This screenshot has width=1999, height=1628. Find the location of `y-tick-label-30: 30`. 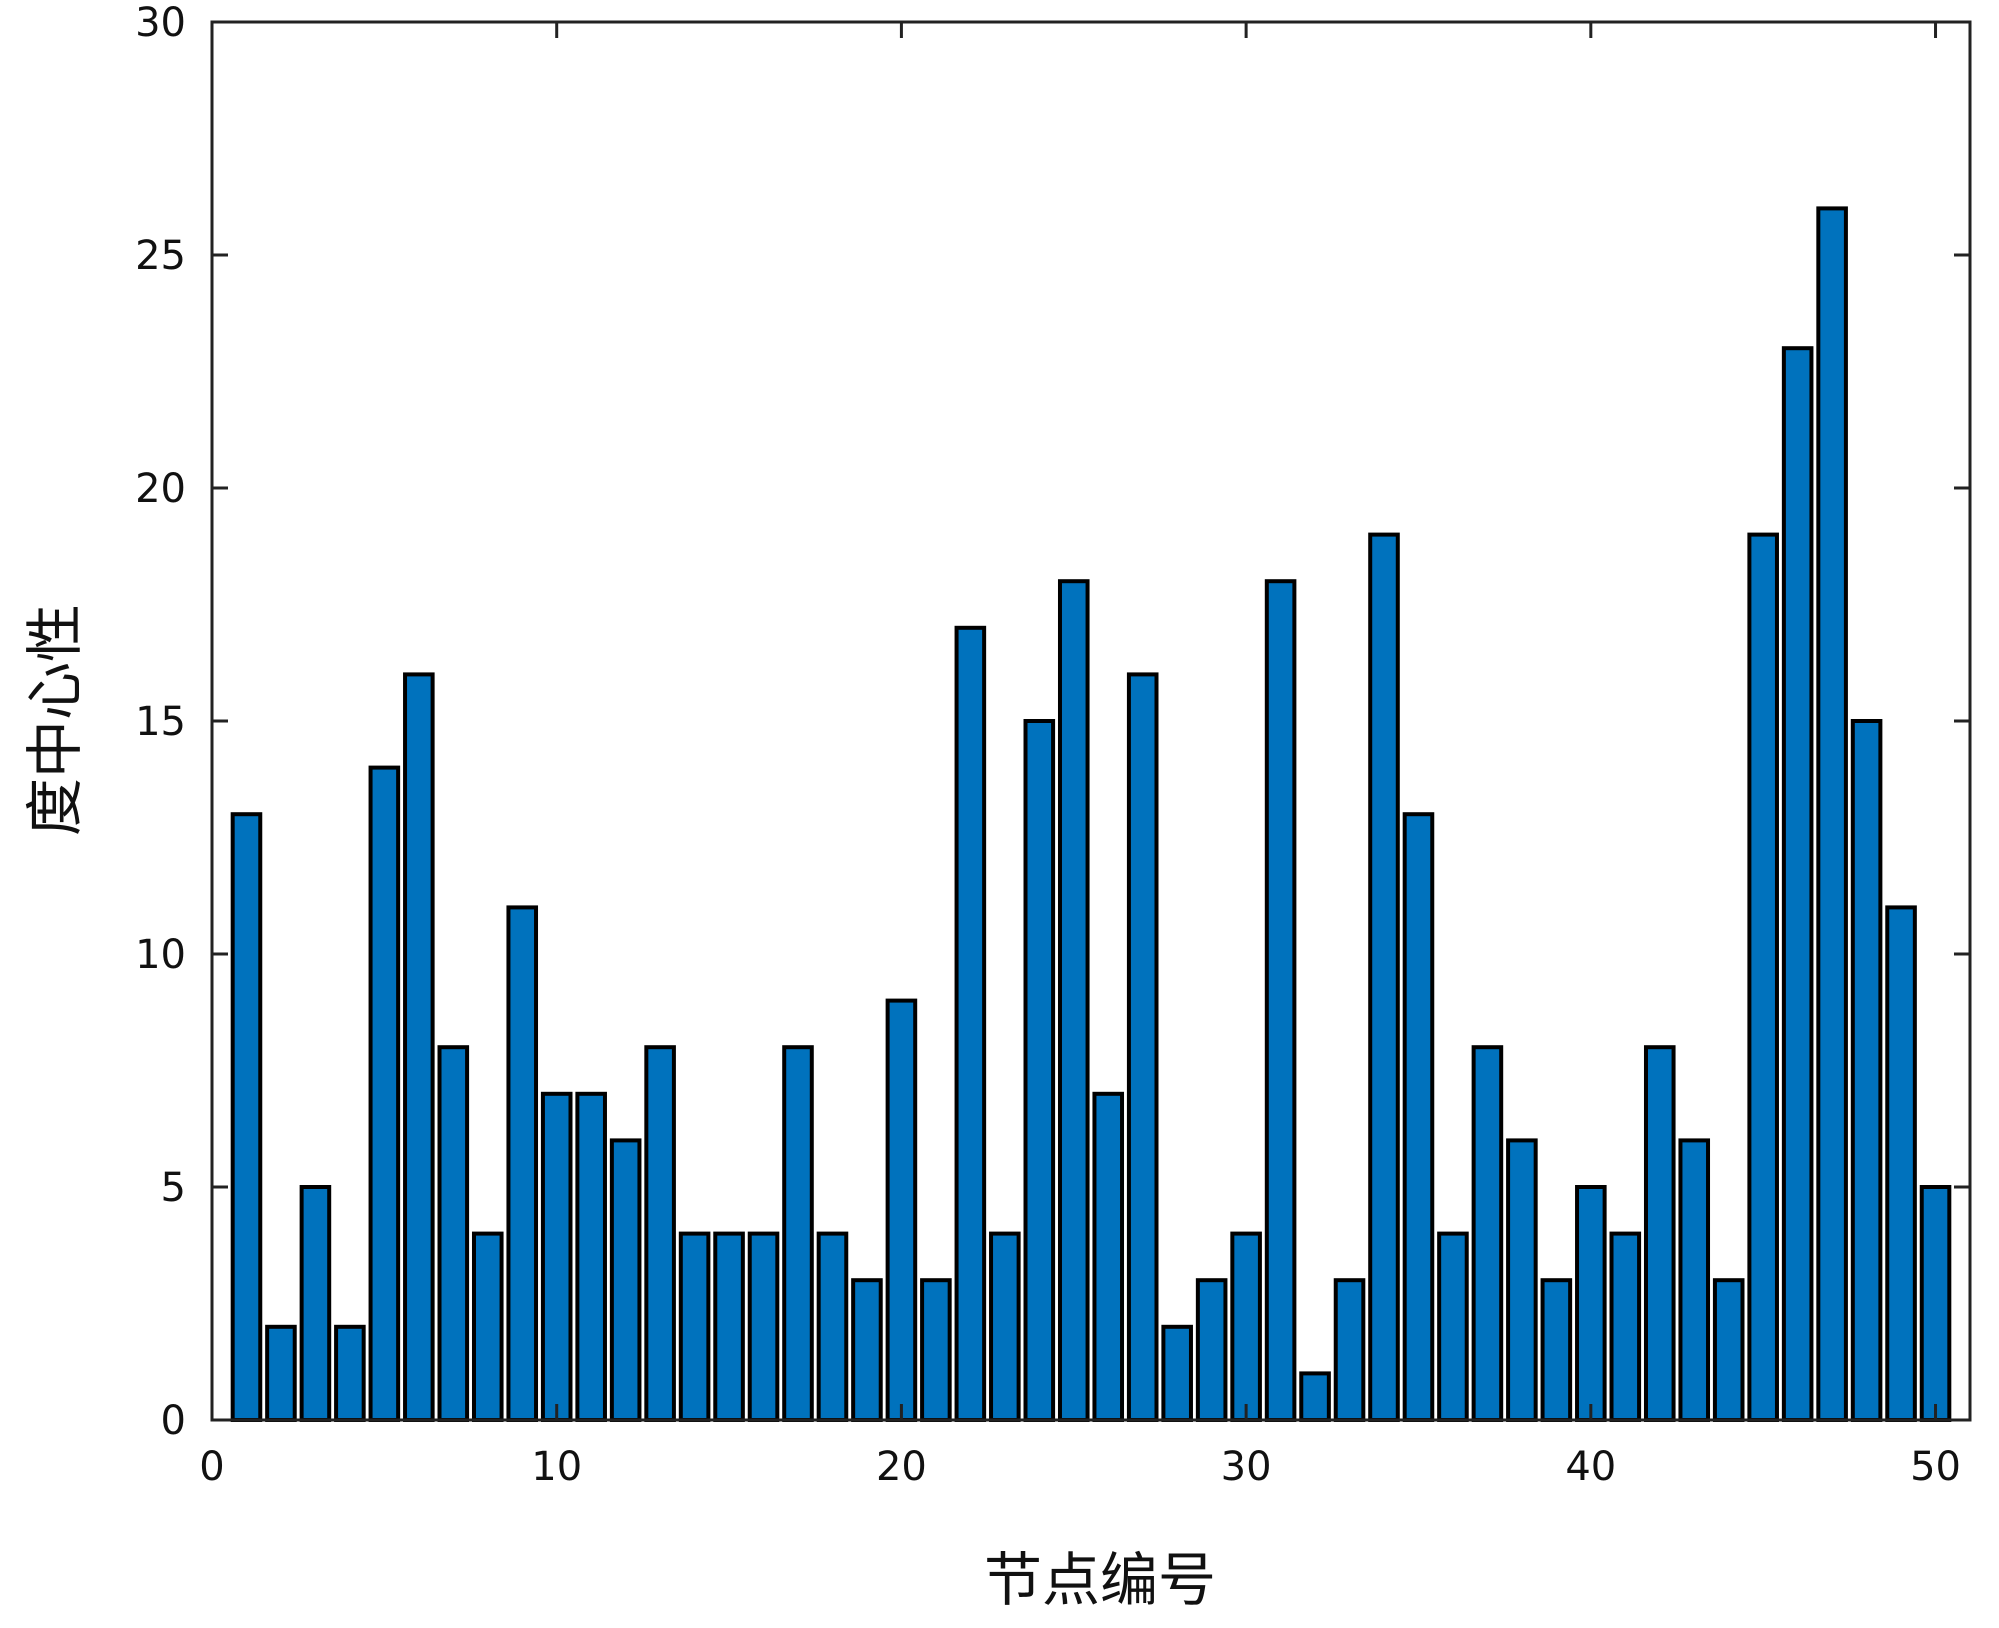

y-tick-label-30: 30 is located at coordinates (160, 23).